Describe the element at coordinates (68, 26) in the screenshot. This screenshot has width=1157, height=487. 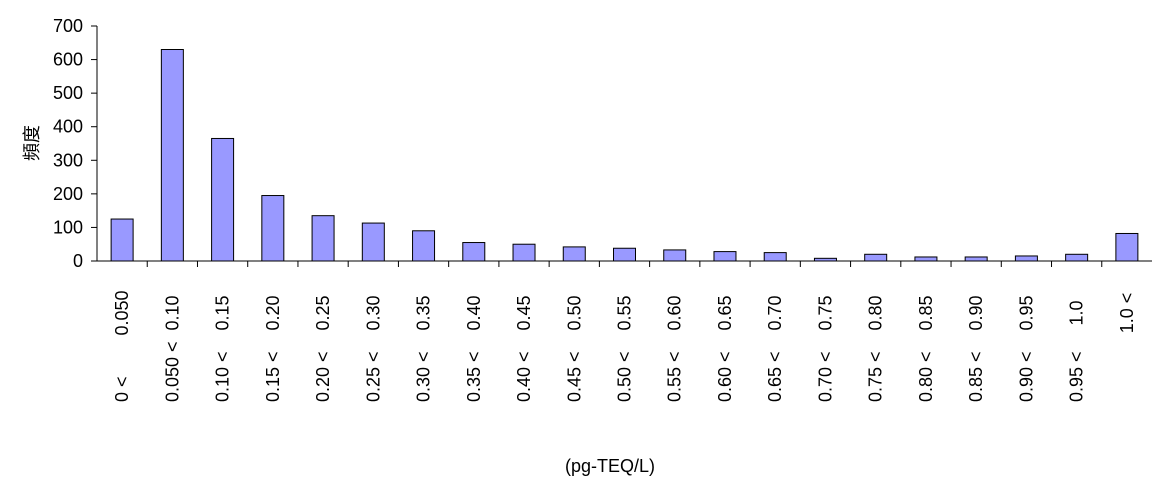
I see `y-tick-label: 700` at that location.